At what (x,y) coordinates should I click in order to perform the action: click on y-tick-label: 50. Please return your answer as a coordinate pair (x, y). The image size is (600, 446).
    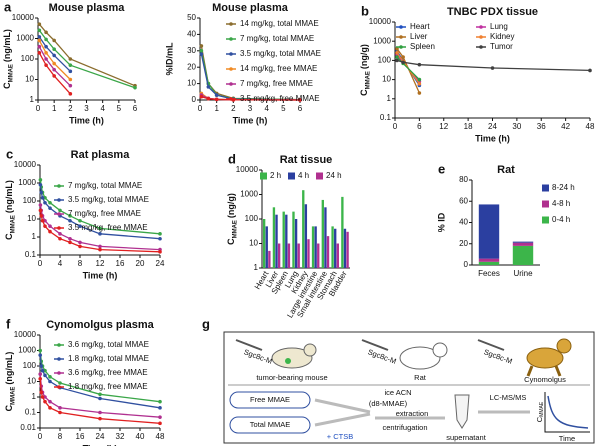
    Looking at the image, I should click on (191, 17).